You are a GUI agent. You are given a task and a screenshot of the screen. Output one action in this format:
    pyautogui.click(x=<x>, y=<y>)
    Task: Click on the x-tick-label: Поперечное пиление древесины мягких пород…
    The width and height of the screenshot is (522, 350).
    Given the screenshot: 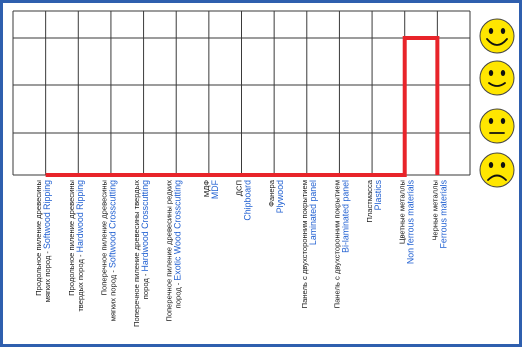 What is the action you would take?
    pyautogui.click(x=108, y=250)
    